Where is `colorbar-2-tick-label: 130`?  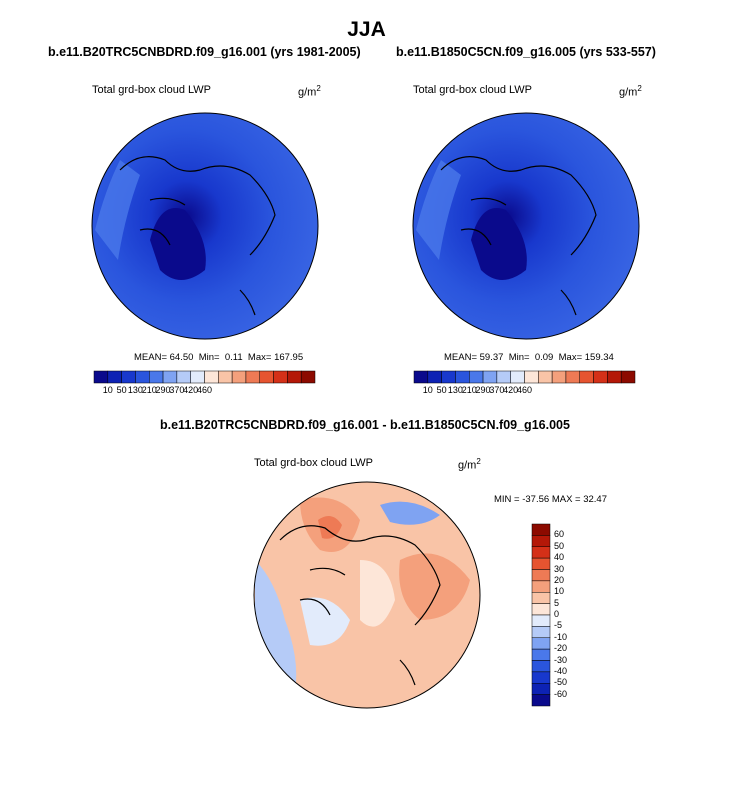
colorbar-2-tick-label: 130 is located at coordinates (455, 390).